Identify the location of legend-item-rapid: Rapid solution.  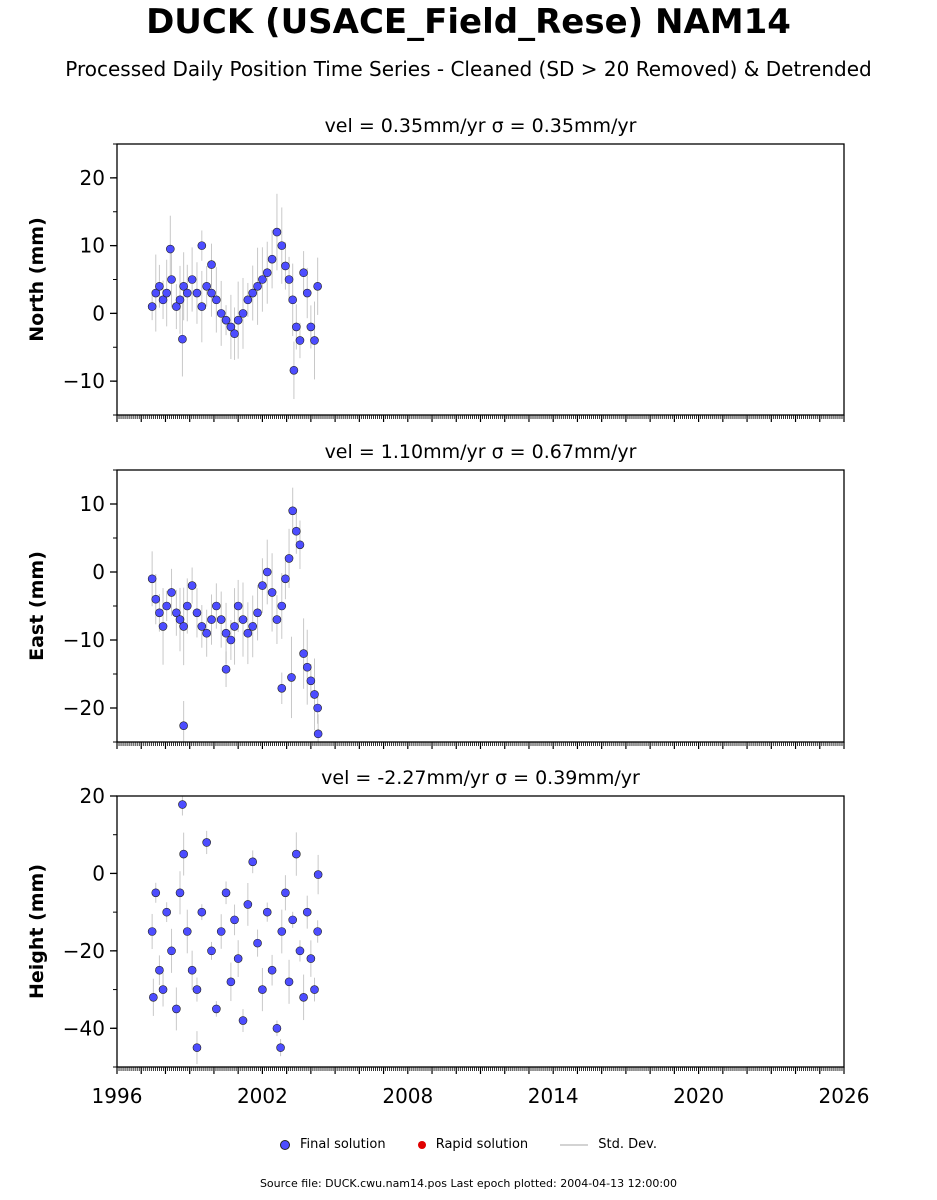
(472, 1144).